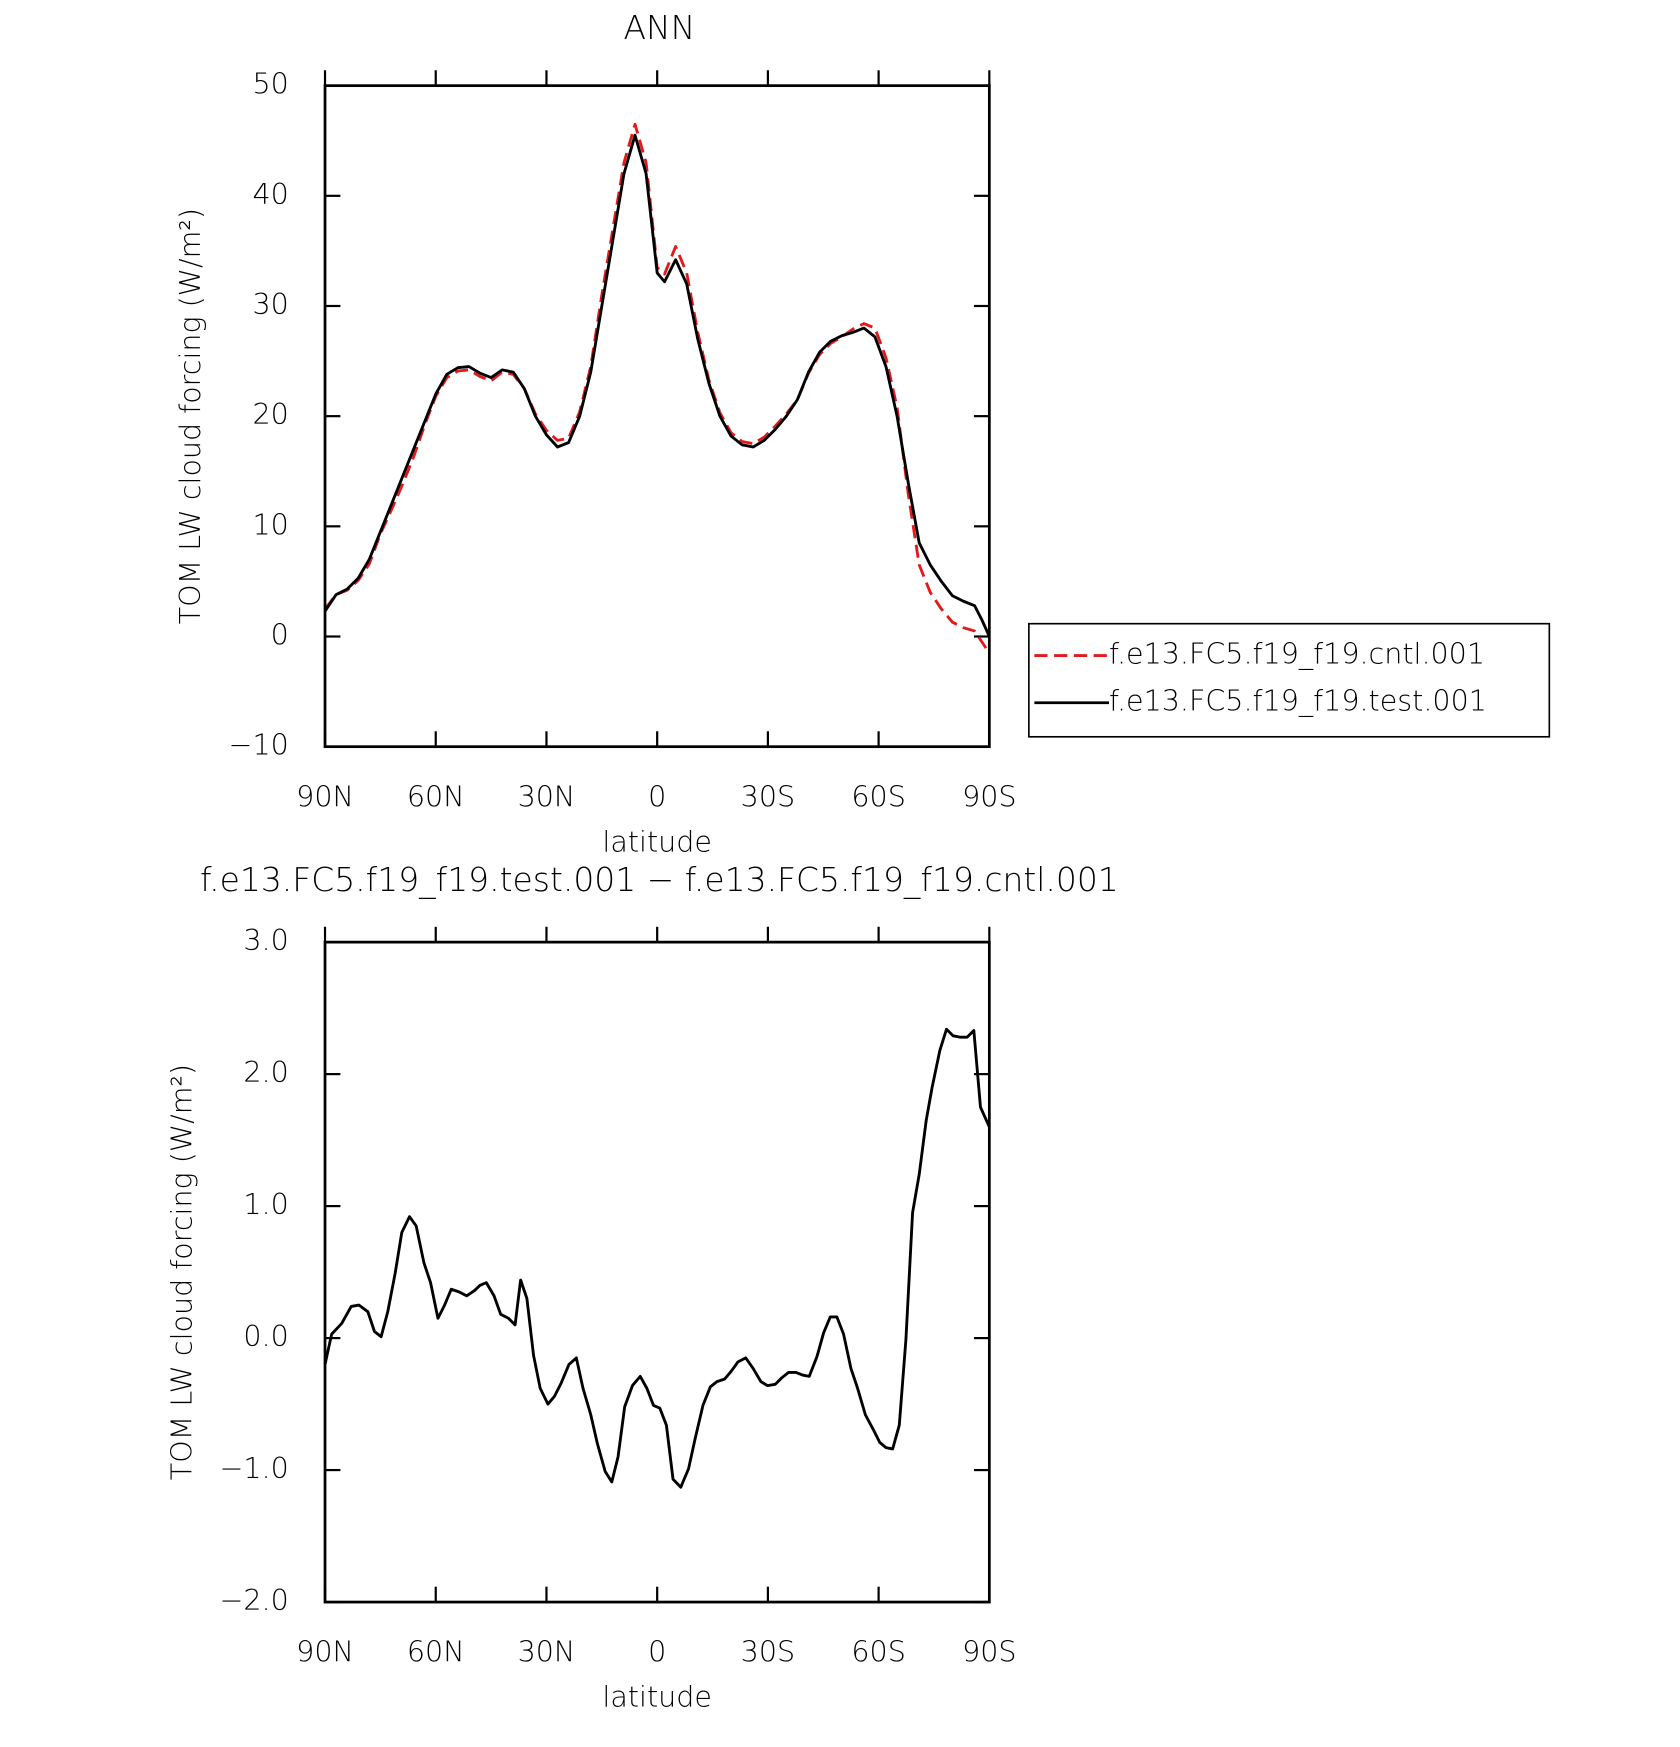  I want to click on y-tick-label: 3.0, so click(265, 940).